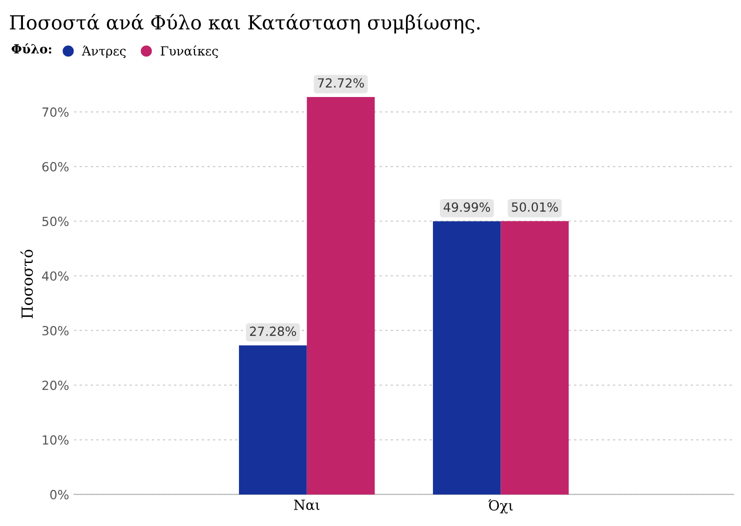 The height and width of the screenshot is (526, 741). I want to click on x-tick-label: Ναι, so click(307, 505).